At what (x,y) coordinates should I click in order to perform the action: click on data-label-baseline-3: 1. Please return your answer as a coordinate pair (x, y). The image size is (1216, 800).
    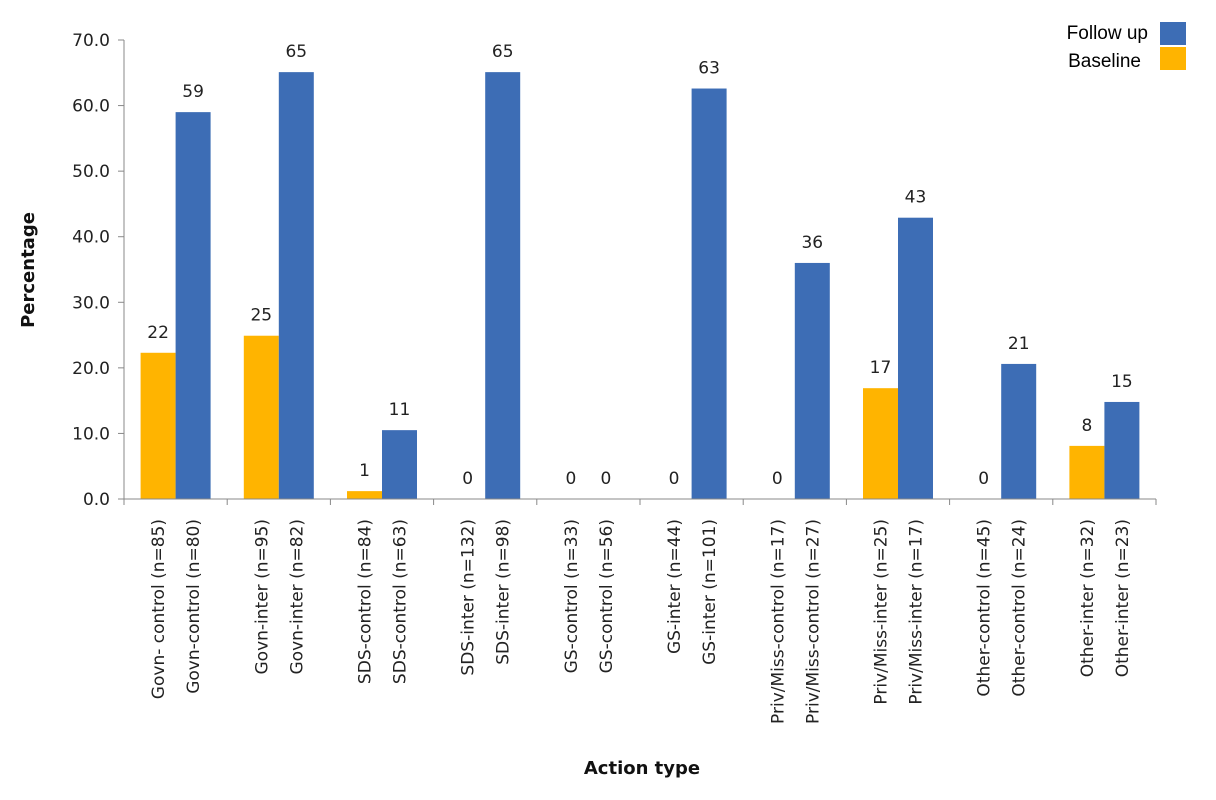
    Looking at the image, I should click on (364, 471).